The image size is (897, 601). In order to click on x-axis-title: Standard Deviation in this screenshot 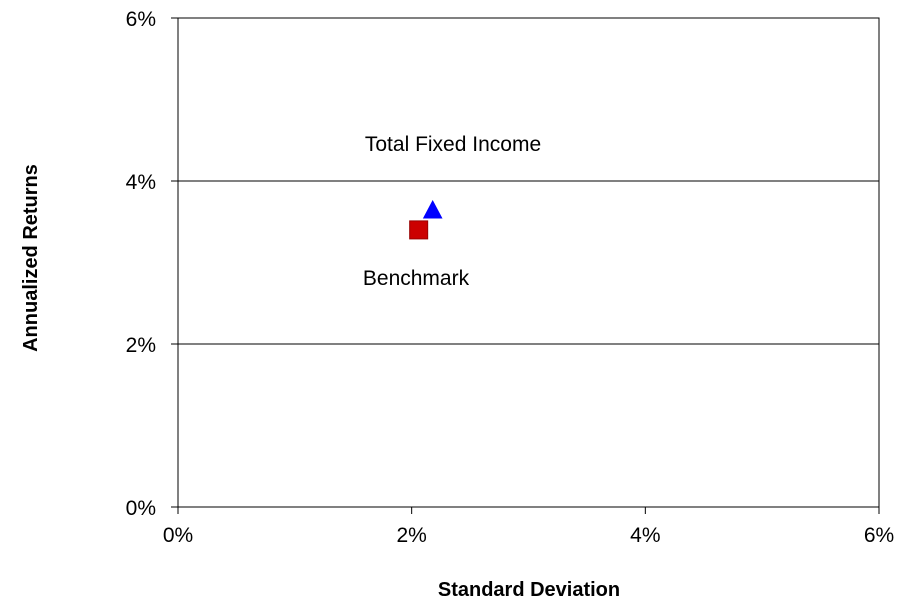, I will do `click(529, 590)`.